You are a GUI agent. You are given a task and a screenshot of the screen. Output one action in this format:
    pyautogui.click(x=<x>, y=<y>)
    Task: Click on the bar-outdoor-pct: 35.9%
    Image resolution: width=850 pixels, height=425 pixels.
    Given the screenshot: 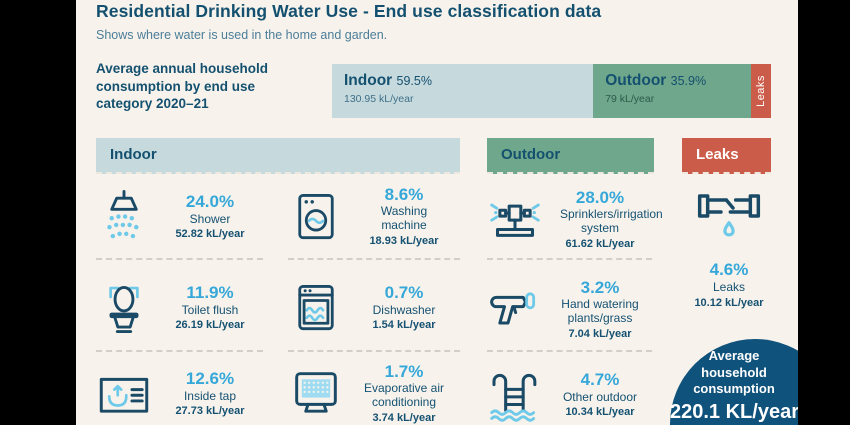 What is the action you would take?
    pyautogui.click(x=688, y=81)
    